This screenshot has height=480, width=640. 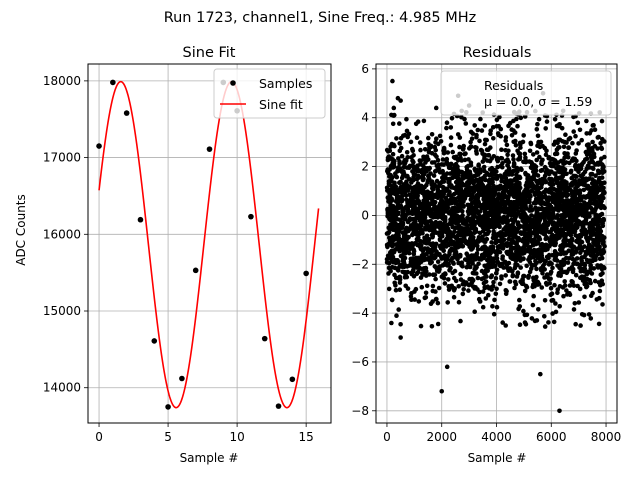 I want to click on sample-point, so click(x=126, y=113).